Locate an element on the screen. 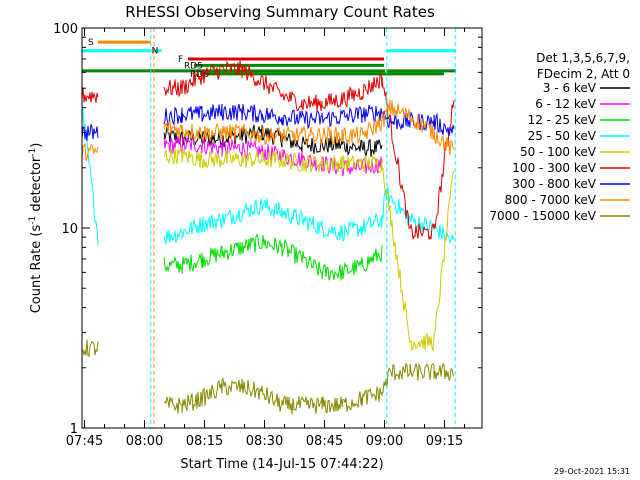 This screenshot has width=640, height=480. legend-header-line-2: FDecim 2, Att 0 is located at coordinates (583, 74).